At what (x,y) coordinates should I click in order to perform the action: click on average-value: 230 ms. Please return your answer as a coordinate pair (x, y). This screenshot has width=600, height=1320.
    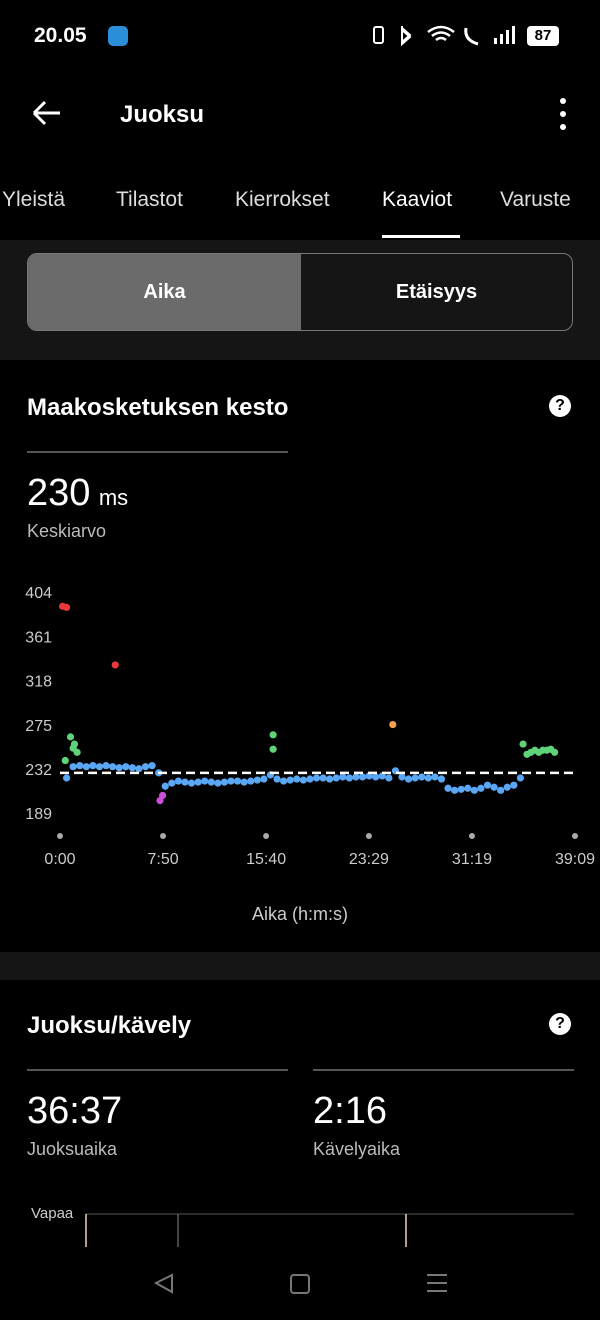
    Looking at the image, I should click on (77, 493).